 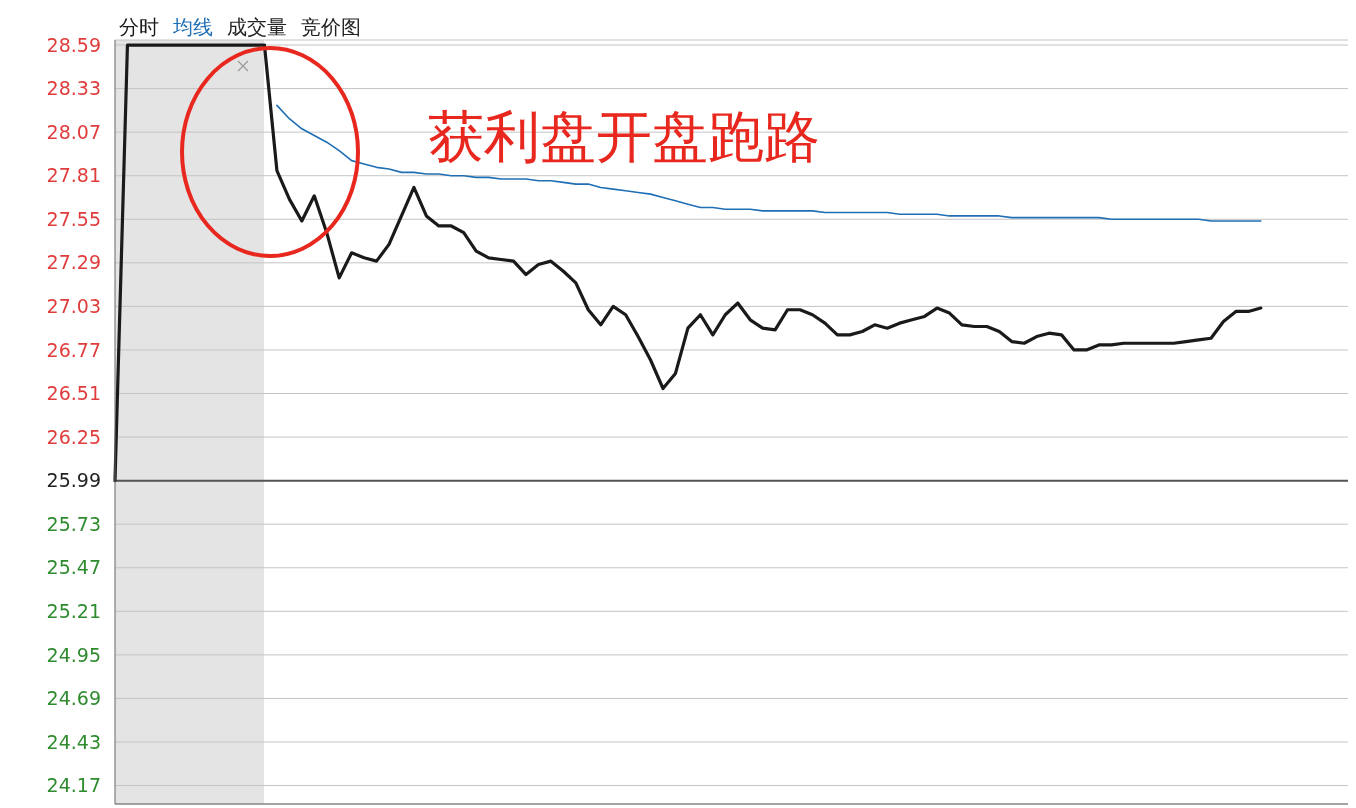 I want to click on y-tick-label: 24.69, so click(x=73, y=698).